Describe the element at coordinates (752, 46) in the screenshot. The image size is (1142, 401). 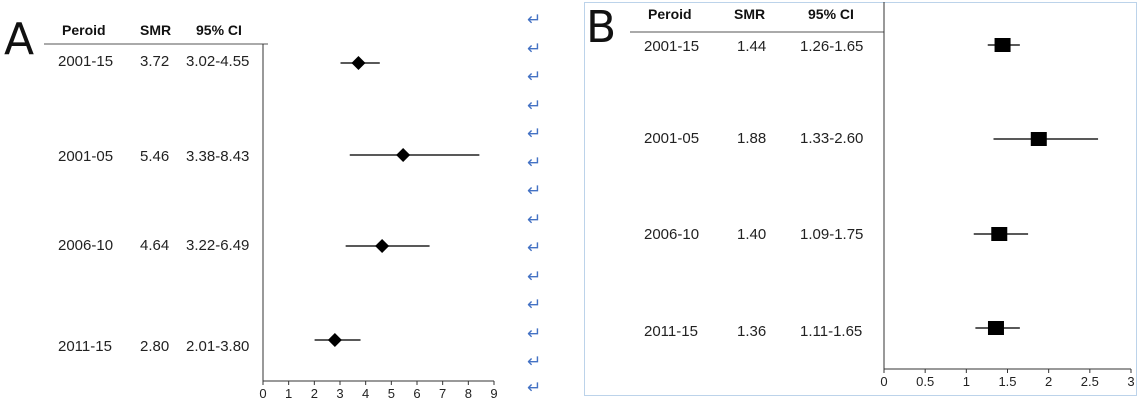
I see `panel-b-row-smr: 1.44` at that location.